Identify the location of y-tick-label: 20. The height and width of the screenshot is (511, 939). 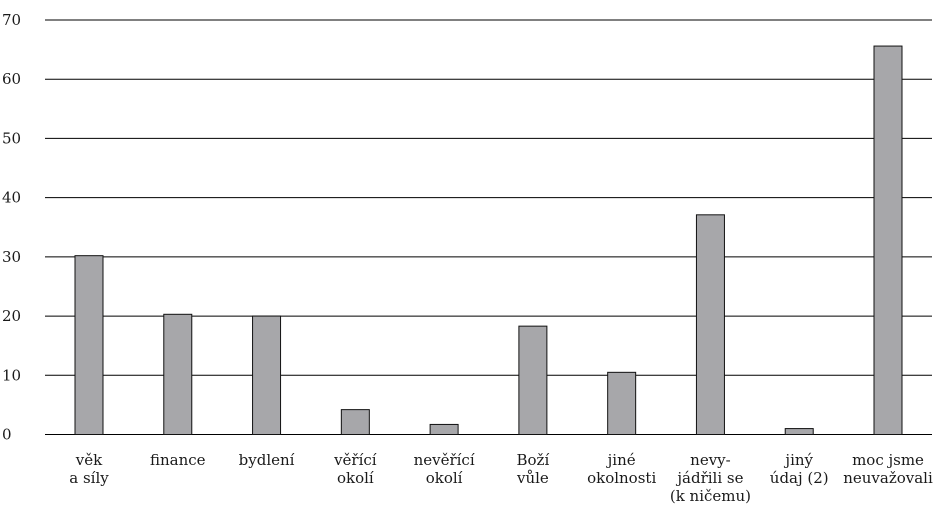
(11, 316).